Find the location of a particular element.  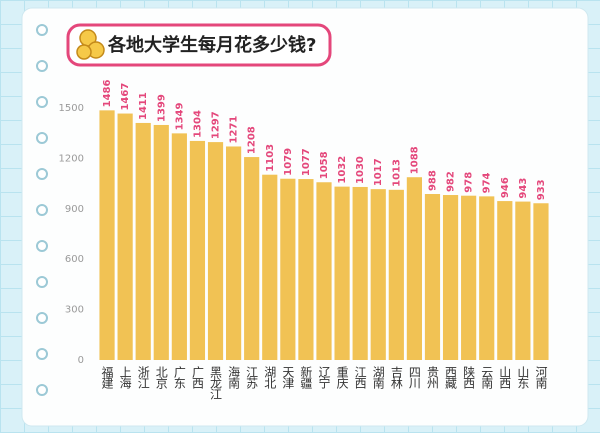

x-tick-label: 山西 is located at coordinates (505, 377).